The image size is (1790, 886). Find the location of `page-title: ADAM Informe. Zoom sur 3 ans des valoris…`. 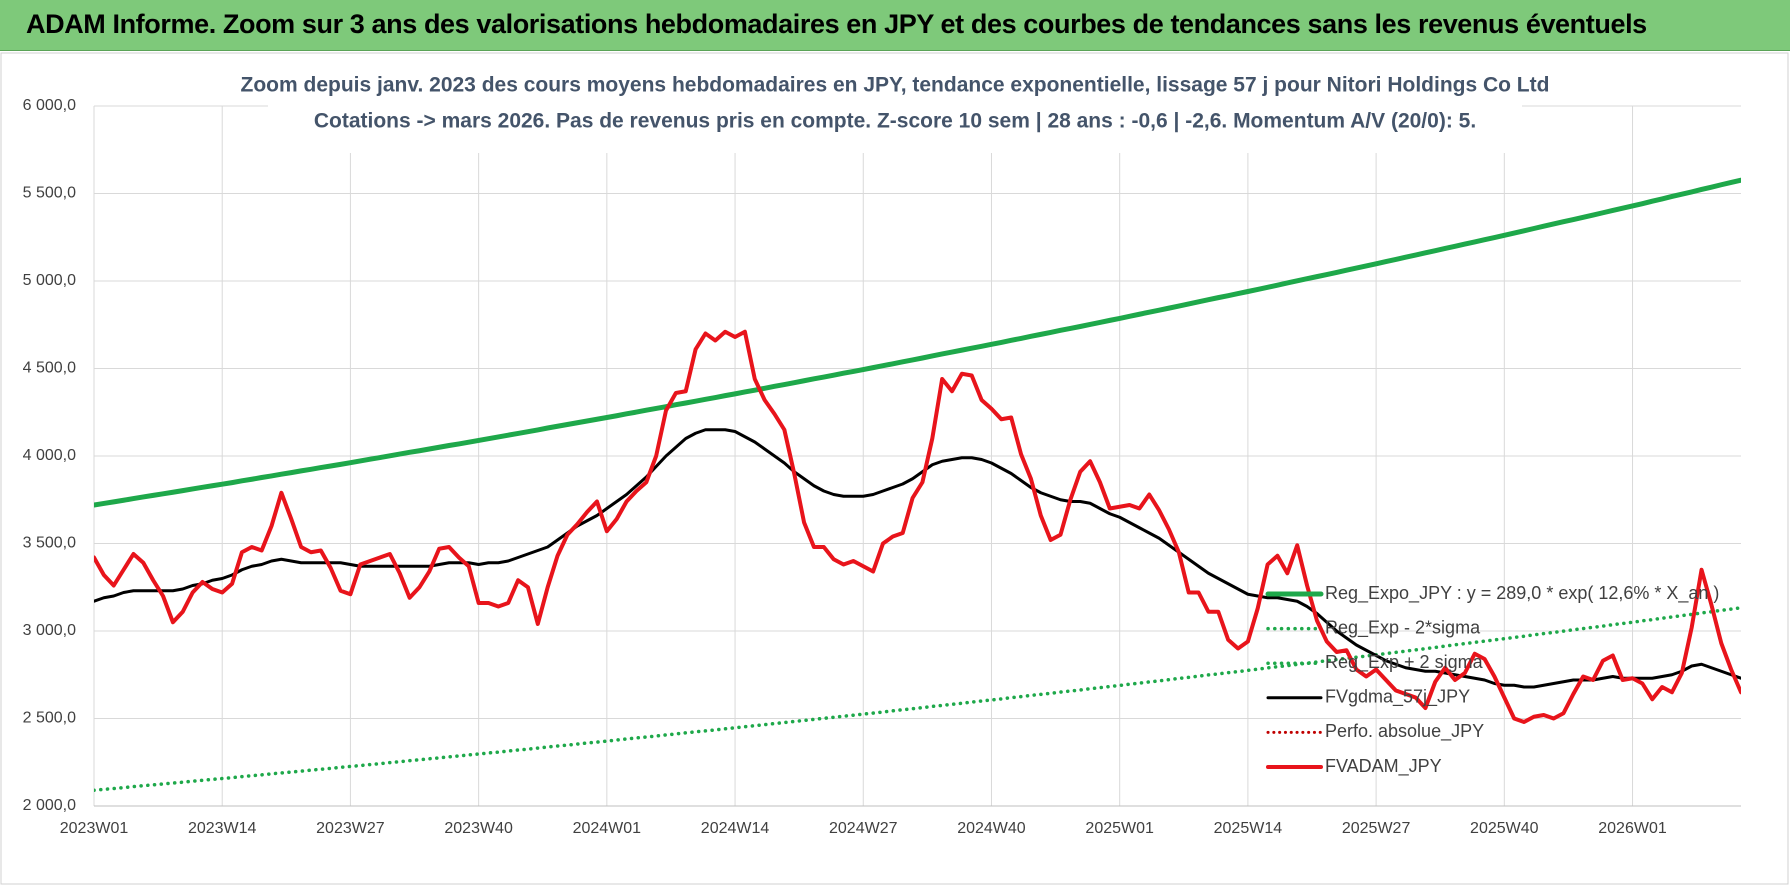

page-title: ADAM Informe. Zoom sur 3 ans des valoris… is located at coordinates (836, 24).